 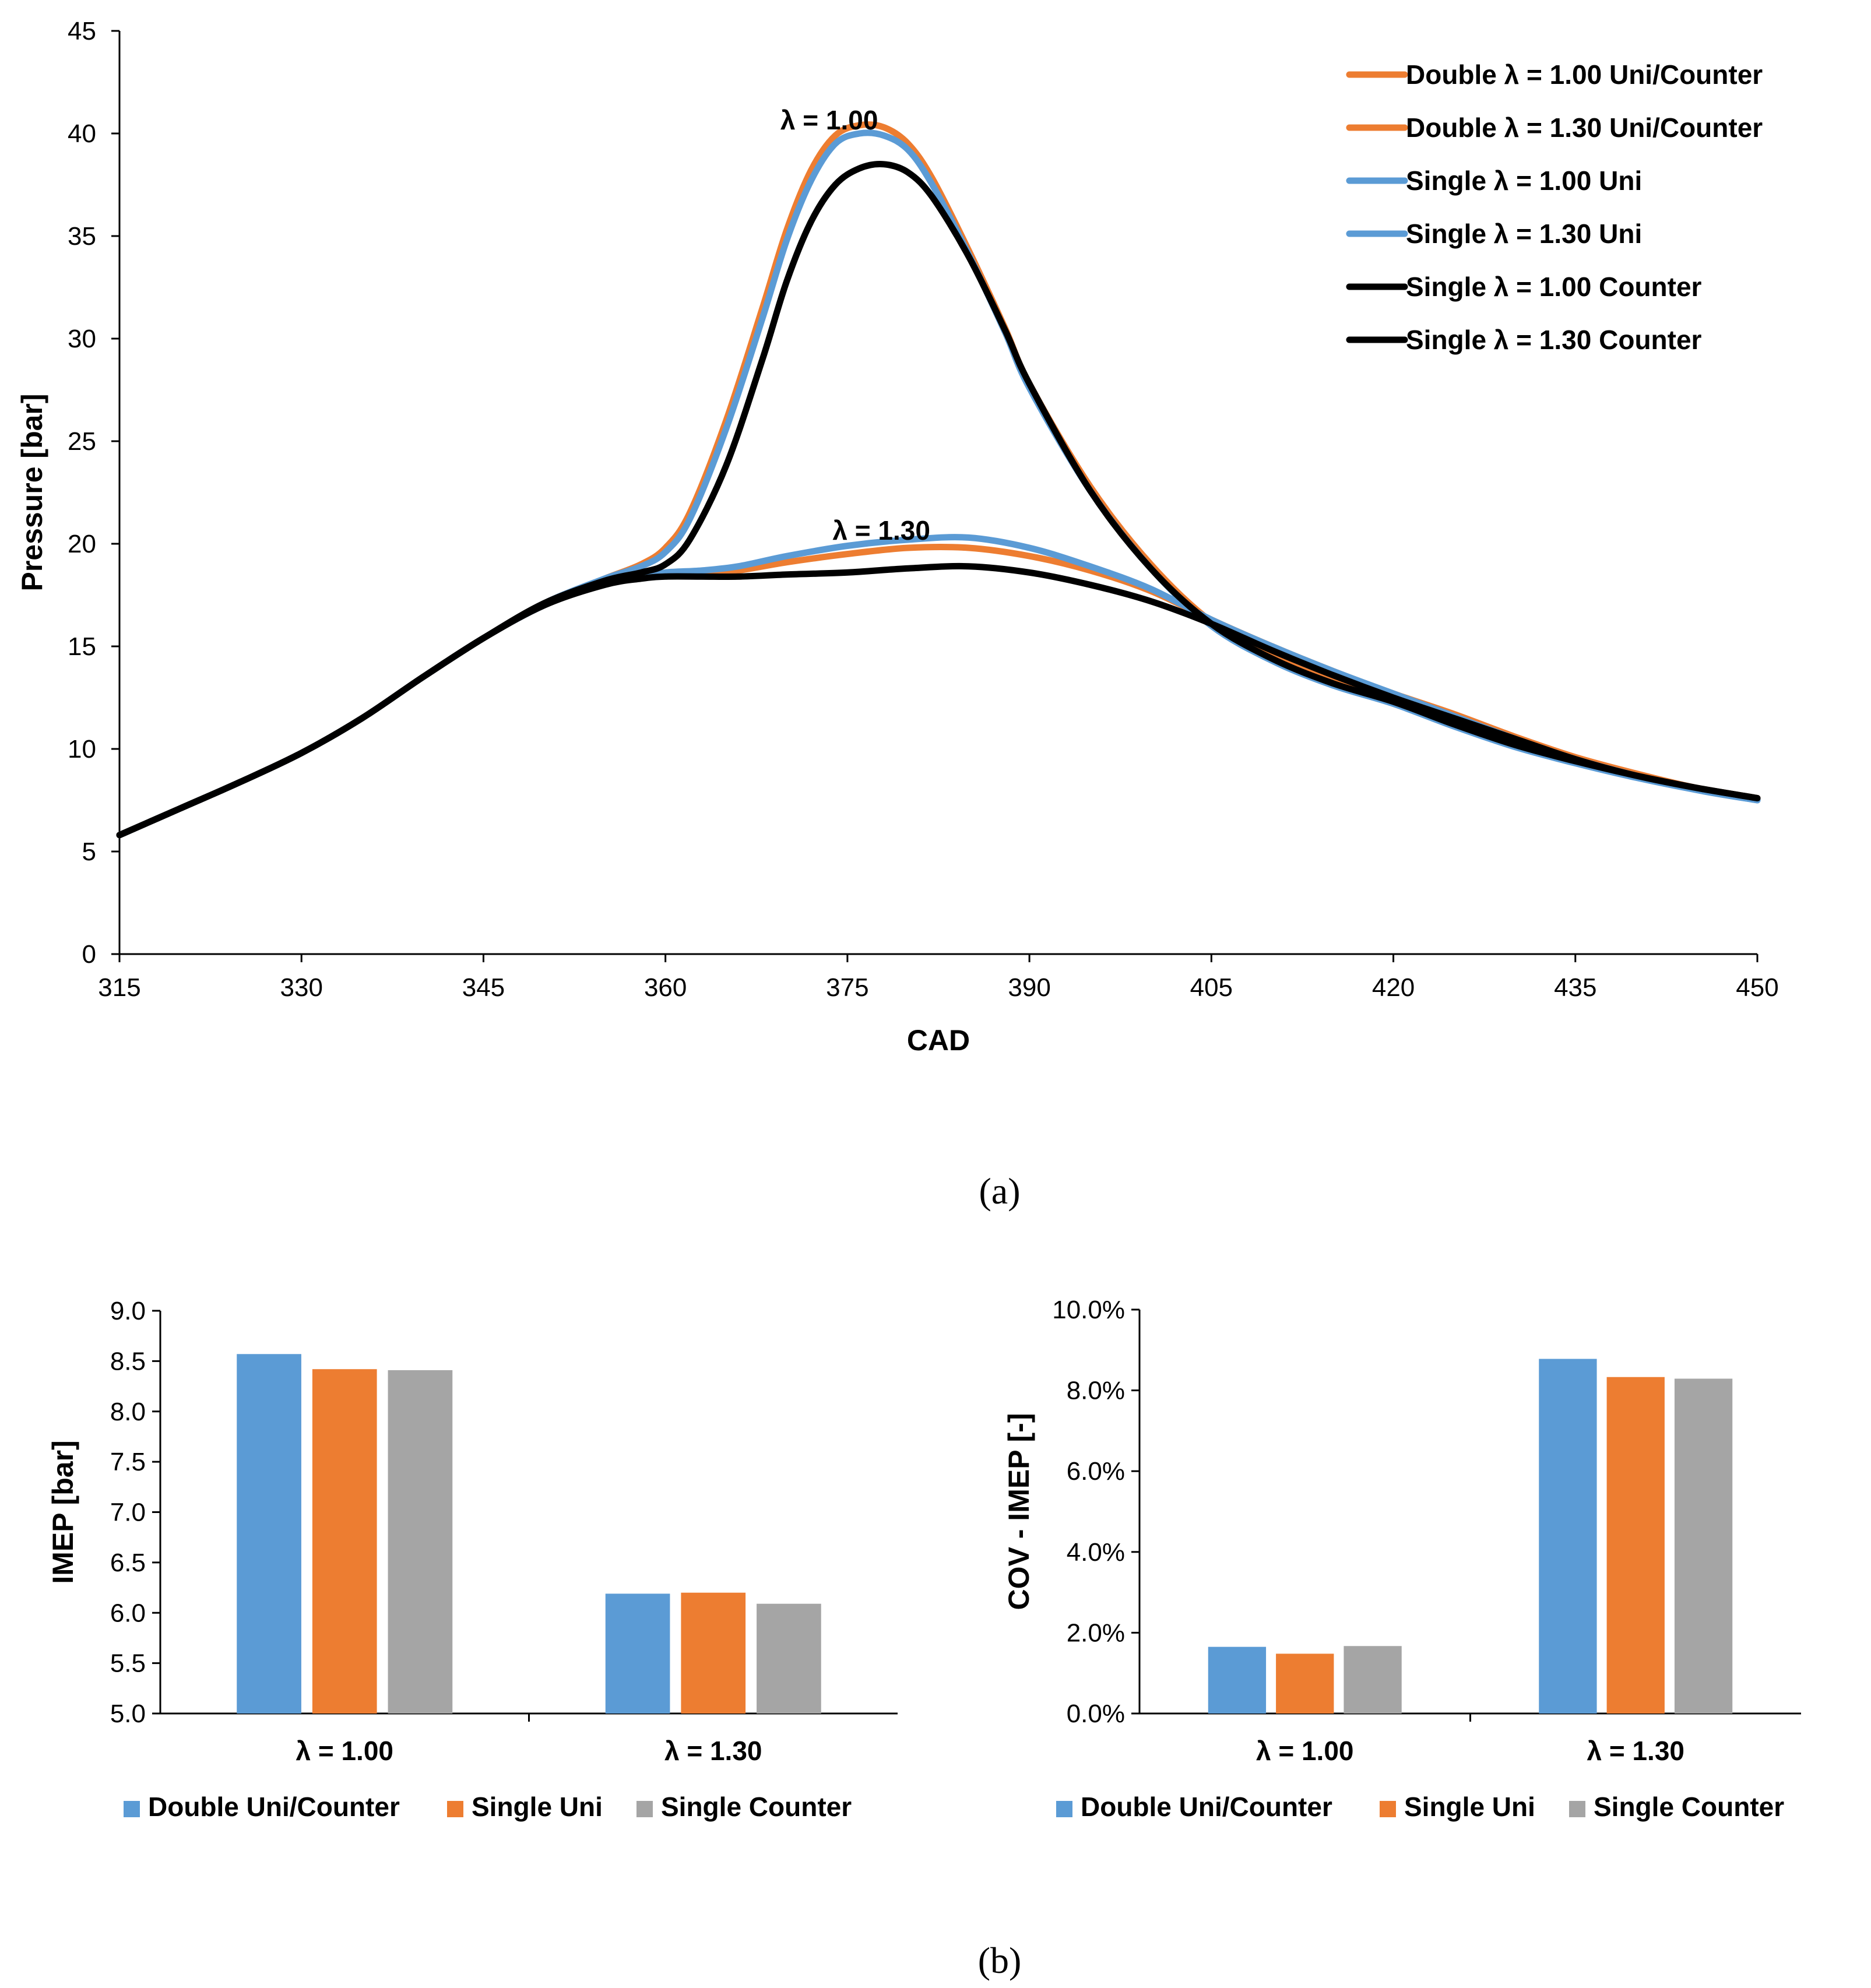 I want to click on x-tick-label: 315, so click(x=119, y=987).